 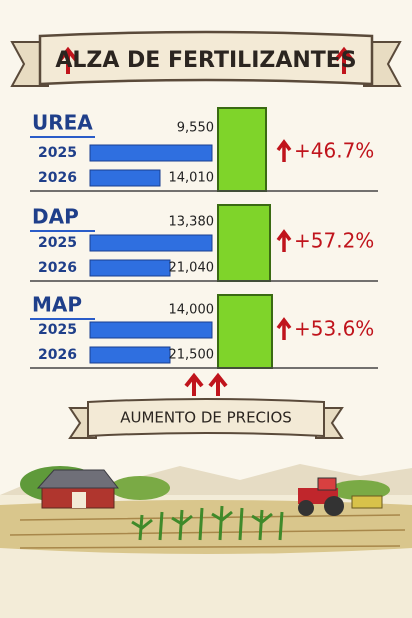 What do you see at coordinates (195, 128) in the screenshot?
I see `price-value: 9,550` at bounding box center [195, 128].